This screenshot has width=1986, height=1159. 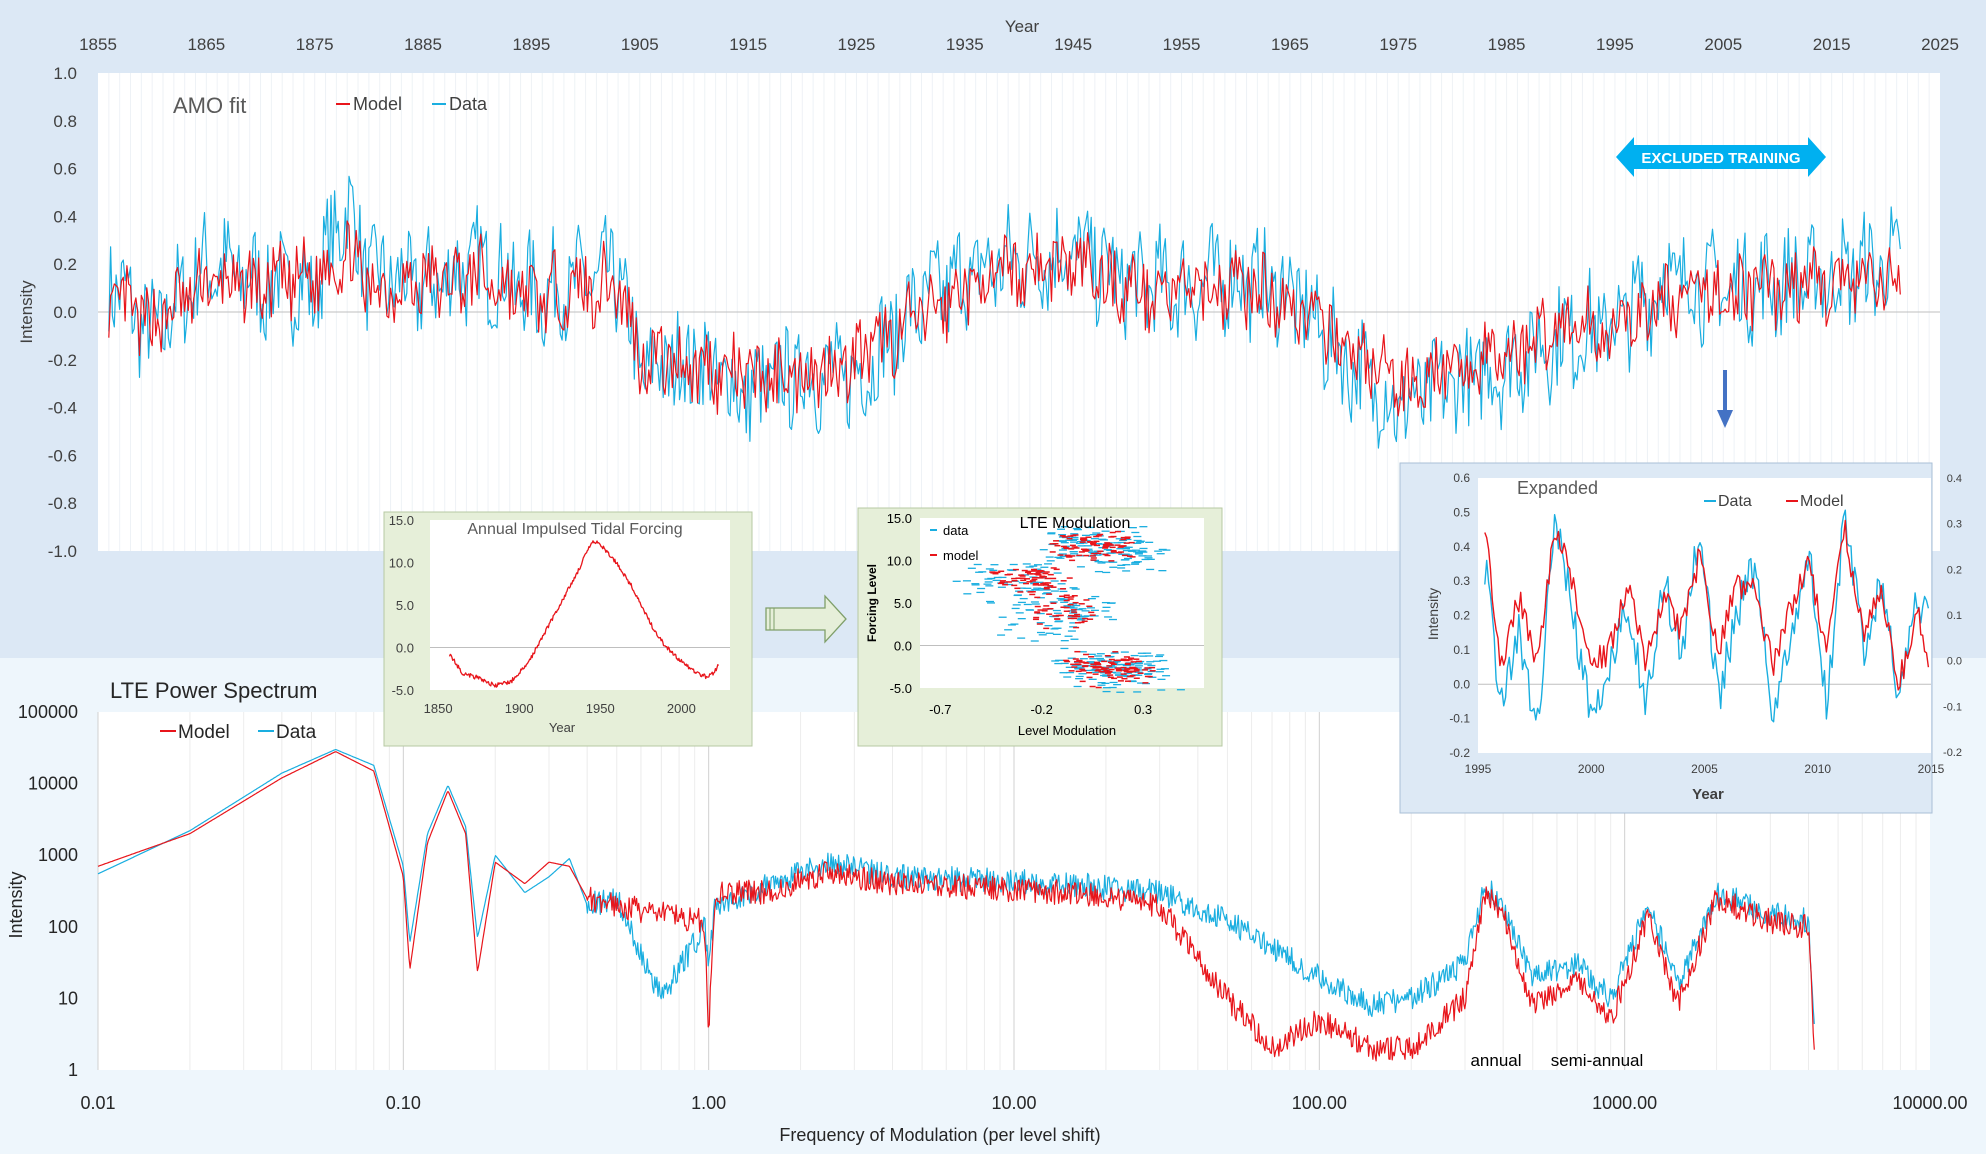 I want to click on amo-x-tick-label: 1985, so click(x=1507, y=44).